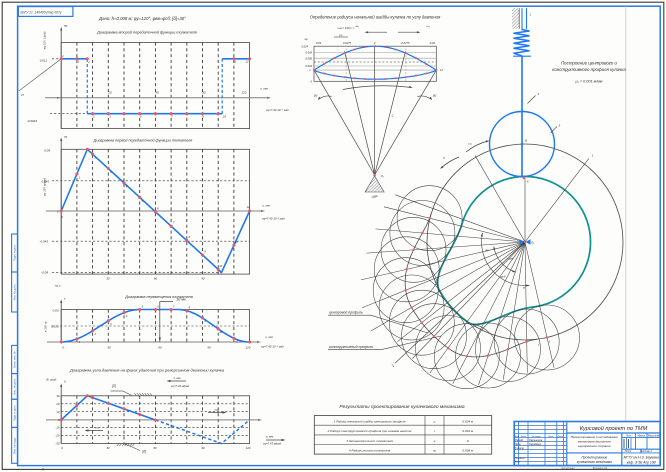 Image resolution: width=666 pixels, height=472 pixels. I want to click on svg-text: Тарабарин, so click(535, 444).